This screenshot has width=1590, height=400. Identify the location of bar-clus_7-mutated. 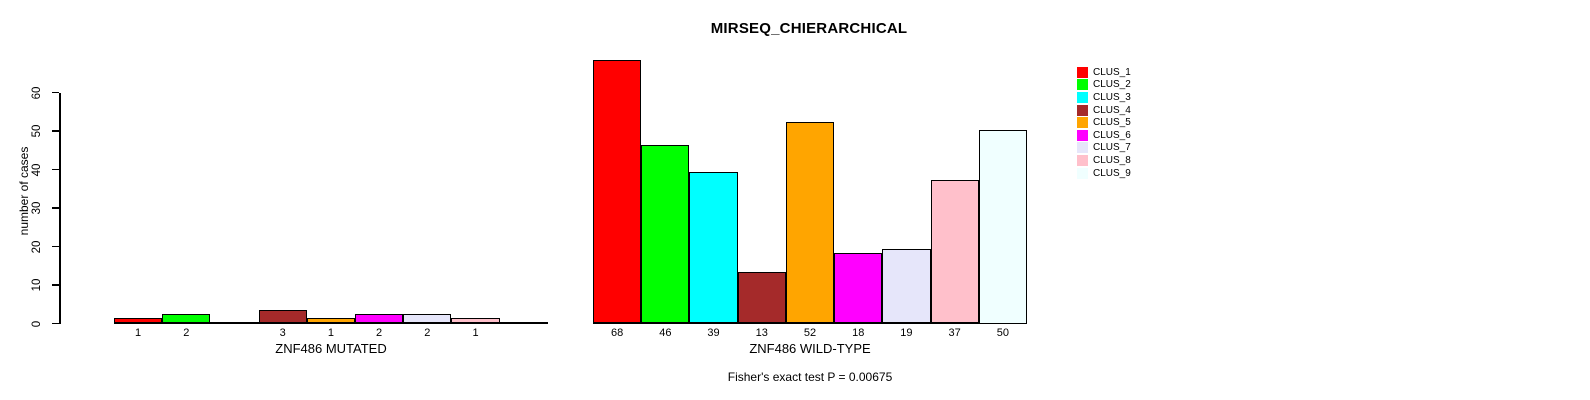
(427, 319).